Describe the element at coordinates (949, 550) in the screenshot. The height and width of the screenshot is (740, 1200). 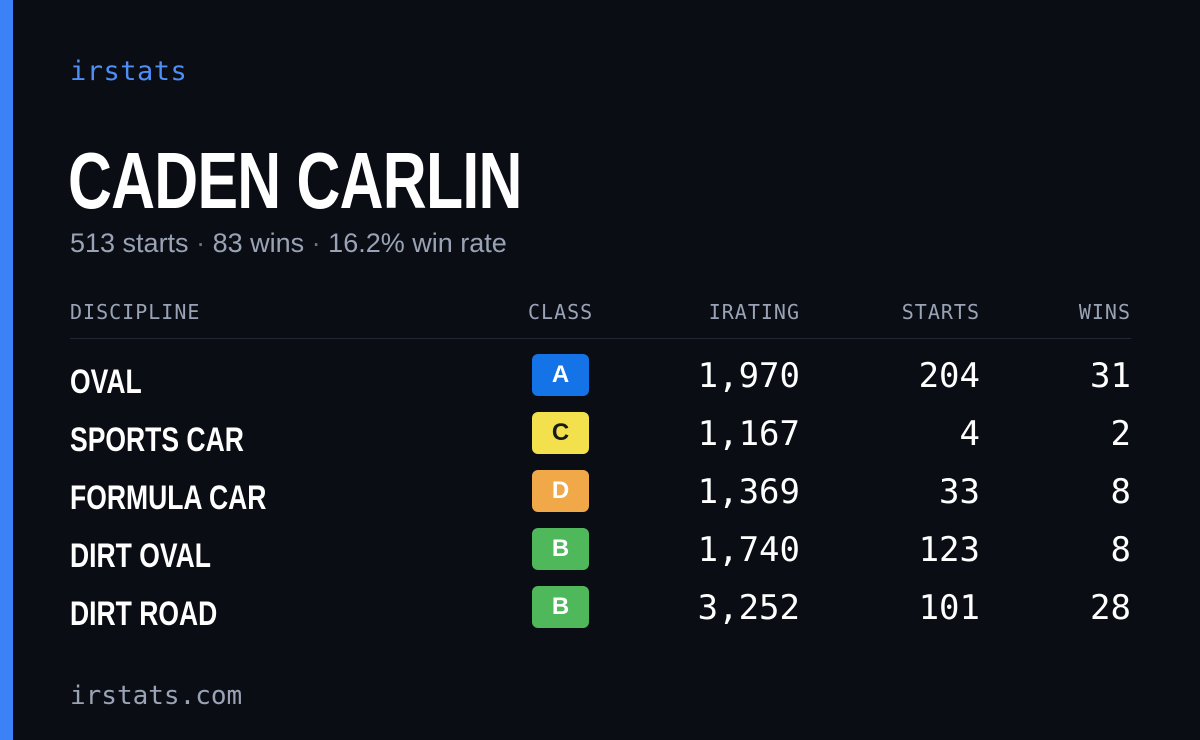
I see `row-starts: 123` at that location.